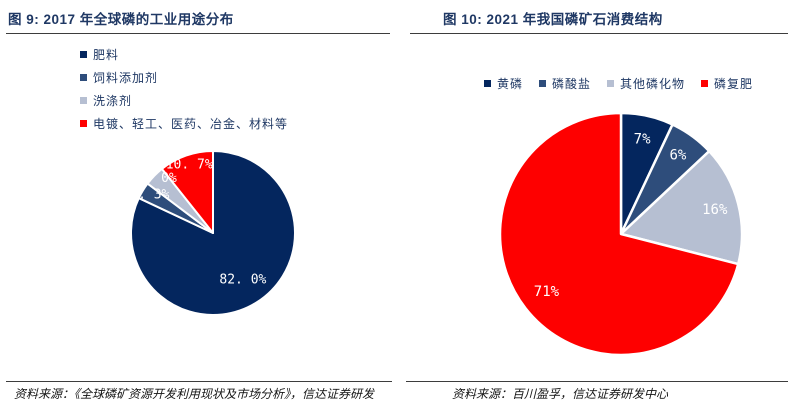 Image resolution: width=792 pixels, height=404 pixels. What do you see at coordinates (121, 19) in the screenshot?
I see `figure-9-title: 图 9: 2017 年全球磷的工业用途分布` at bounding box center [121, 19].